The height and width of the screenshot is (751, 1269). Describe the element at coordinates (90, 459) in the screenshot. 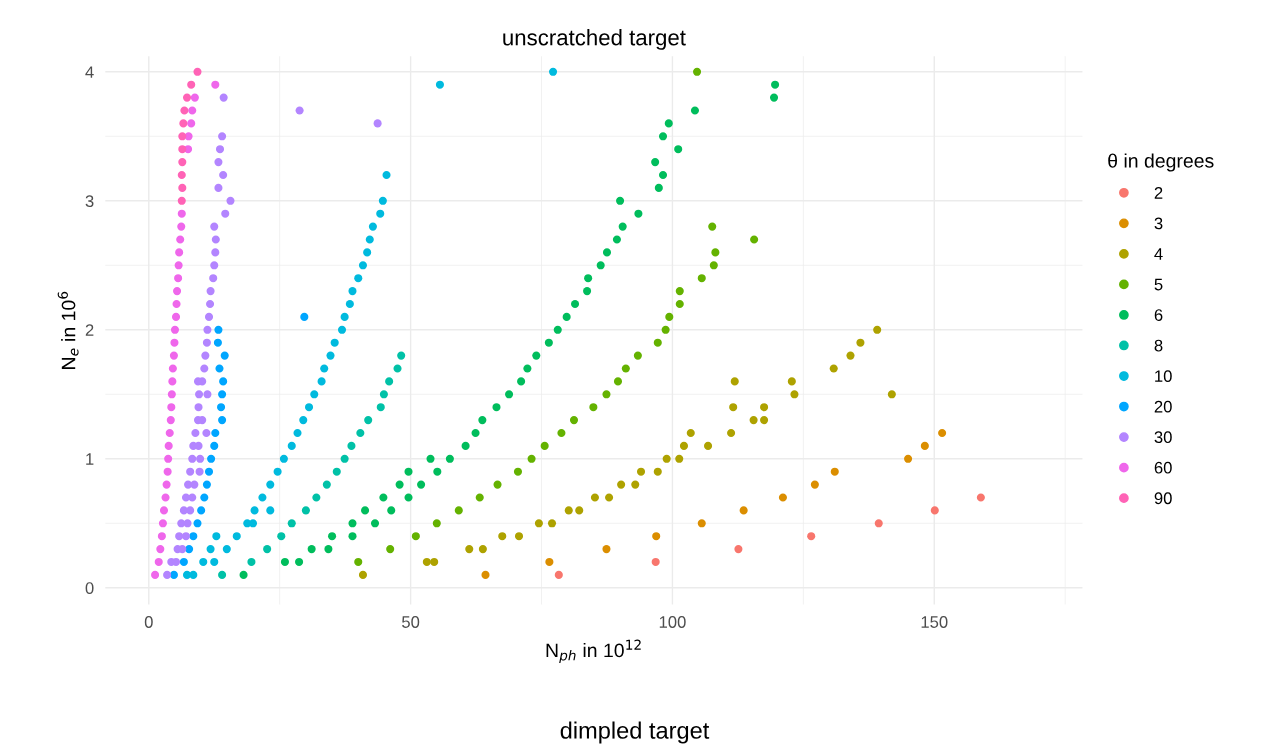

I see `y-tick-label: 1` at that location.